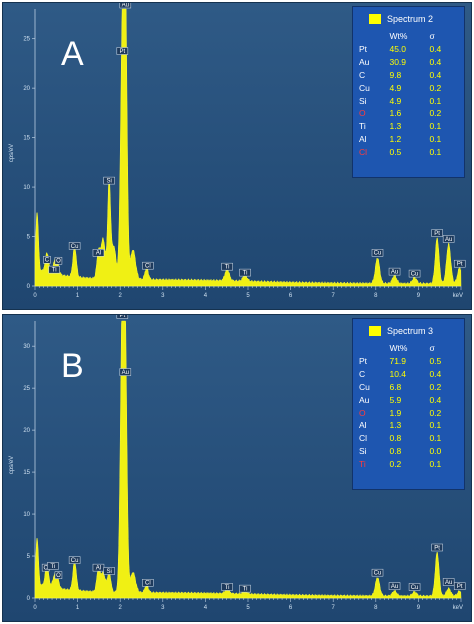 This screenshot has height=624, width=474. What do you see at coordinates (432, 36) in the screenshot?
I see `sigma-column-header: σ` at bounding box center [432, 36].